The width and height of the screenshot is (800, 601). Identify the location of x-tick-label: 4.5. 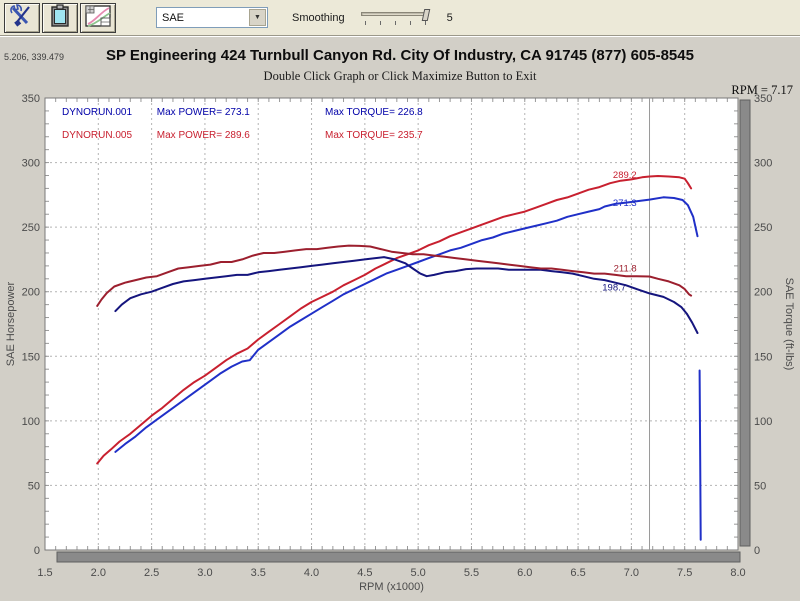
(364, 573).